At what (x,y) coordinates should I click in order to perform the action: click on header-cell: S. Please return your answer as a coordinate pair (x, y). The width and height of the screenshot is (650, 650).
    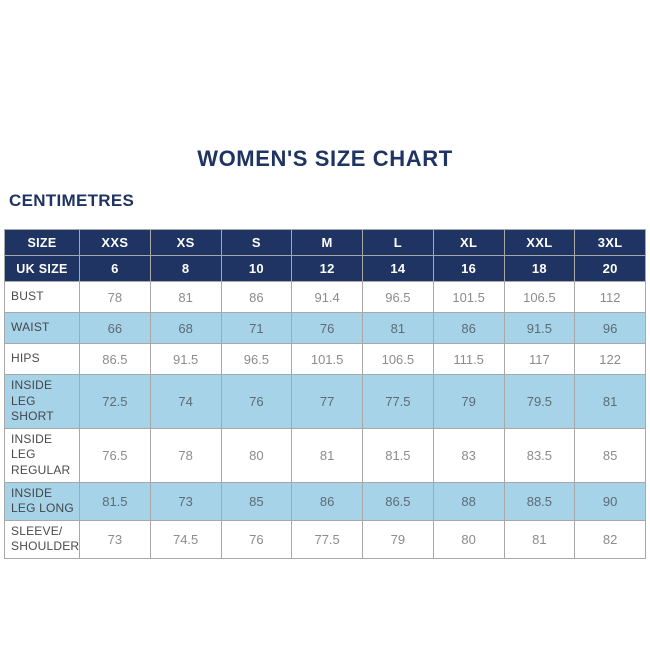
    Looking at the image, I should click on (256, 242).